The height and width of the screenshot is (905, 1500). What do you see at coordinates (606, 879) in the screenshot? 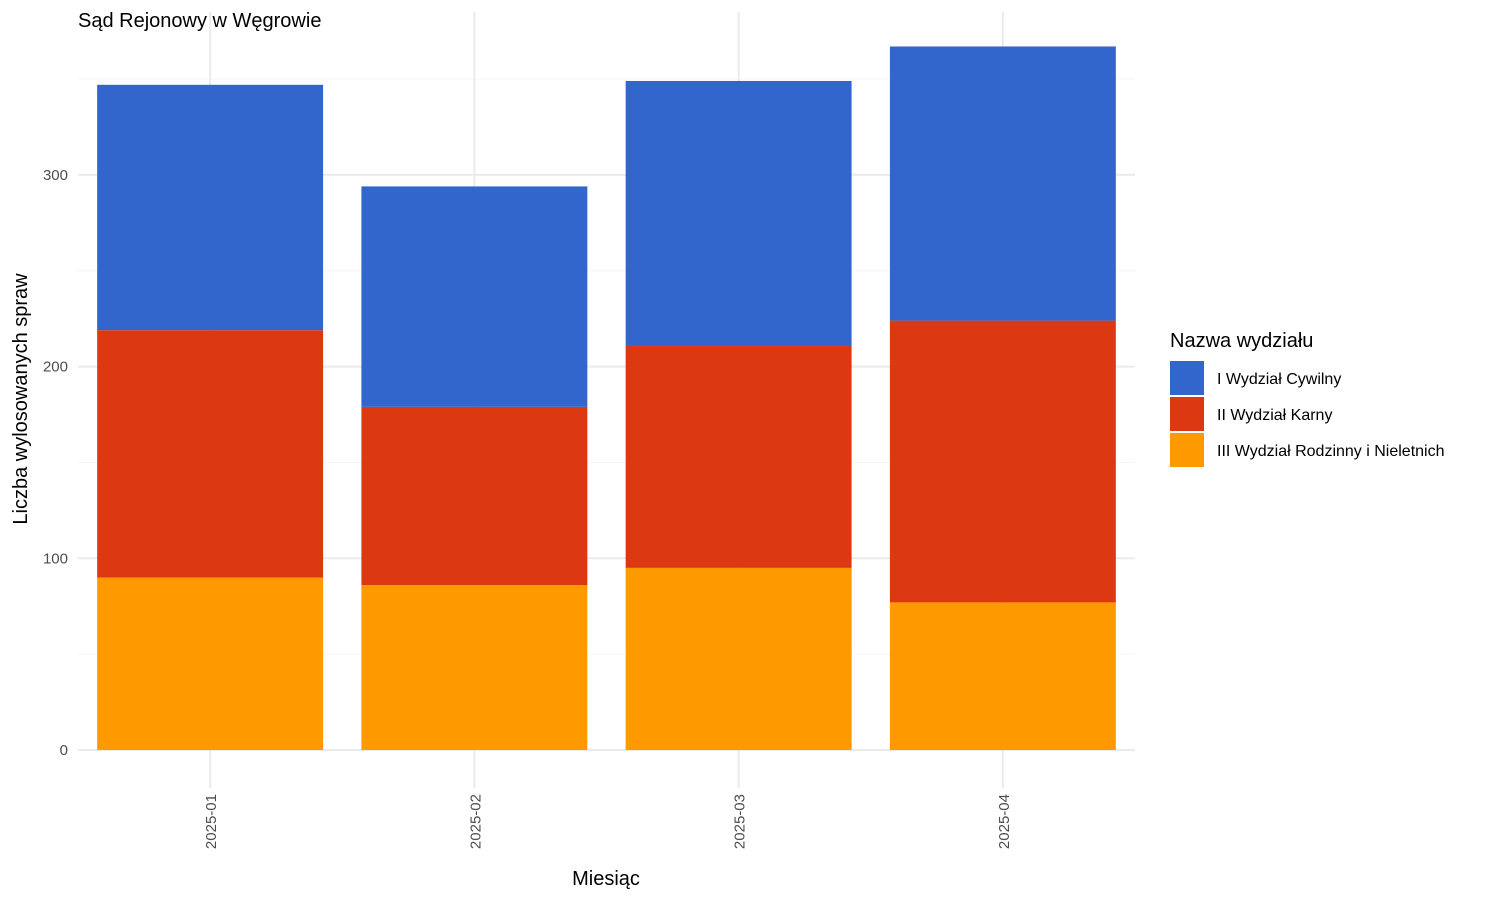
I see `x-axis-title: Miesiąc` at bounding box center [606, 879].